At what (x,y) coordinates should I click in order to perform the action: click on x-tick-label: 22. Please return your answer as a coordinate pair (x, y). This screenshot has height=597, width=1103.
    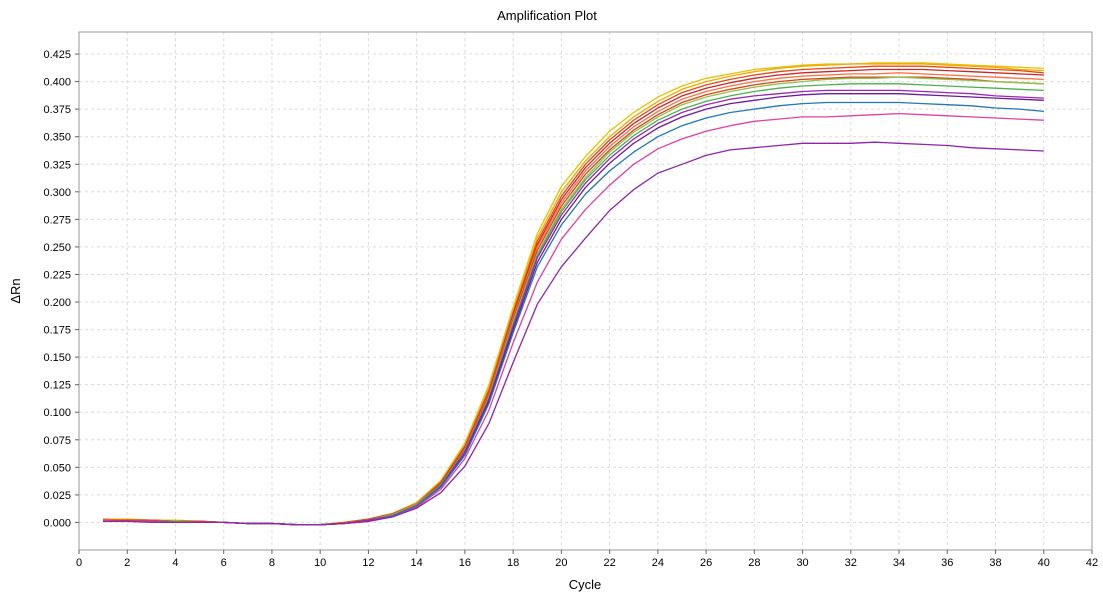
    Looking at the image, I should click on (609, 563).